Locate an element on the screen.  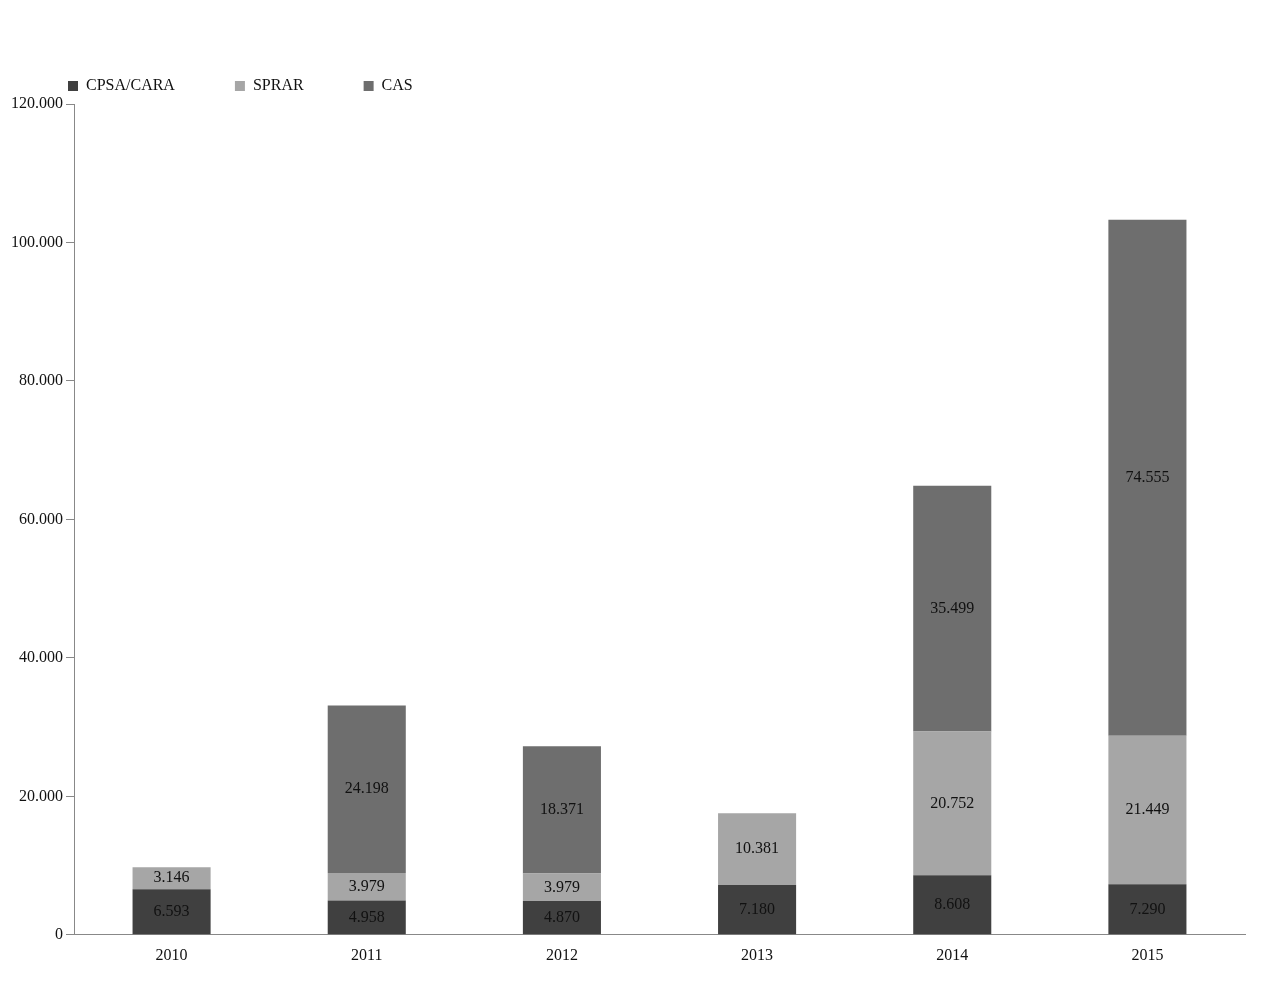
y-tick-label: 60.000 is located at coordinates (41, 518).